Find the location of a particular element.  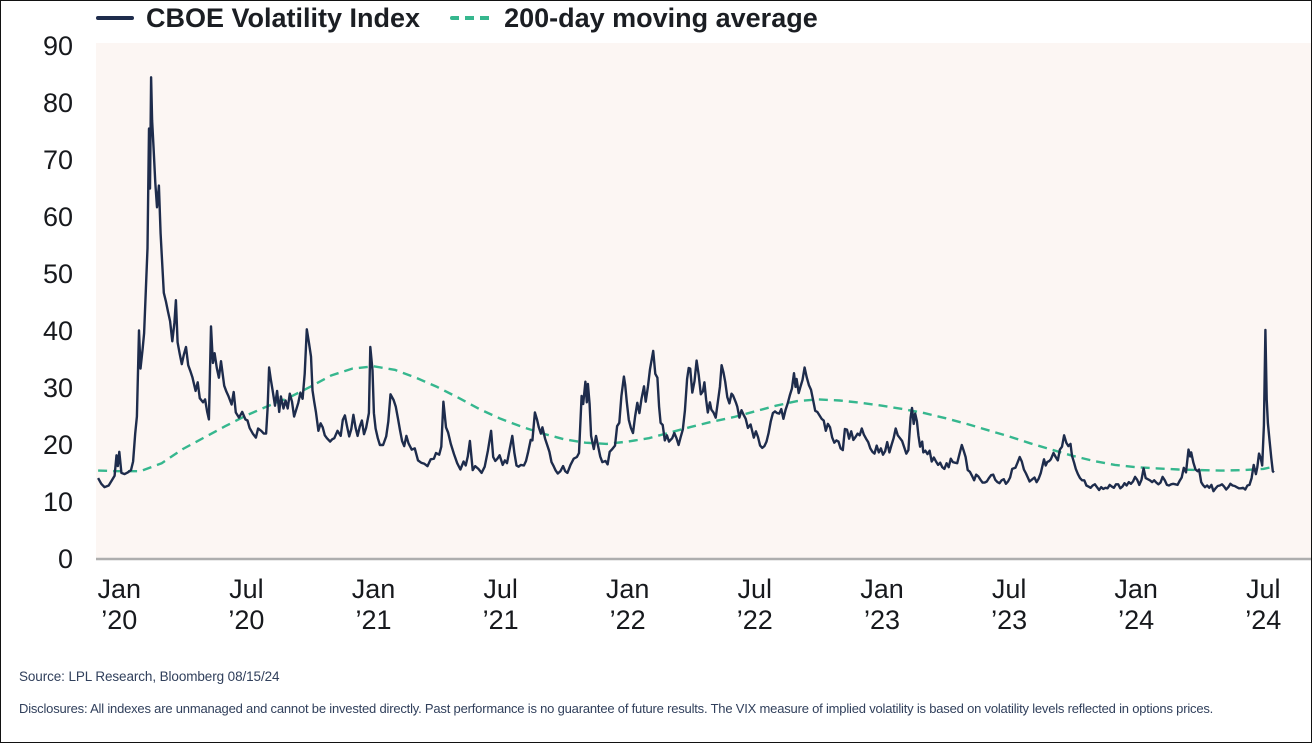

y-tick-label-50: 50 is located at coordinates (57, 274).